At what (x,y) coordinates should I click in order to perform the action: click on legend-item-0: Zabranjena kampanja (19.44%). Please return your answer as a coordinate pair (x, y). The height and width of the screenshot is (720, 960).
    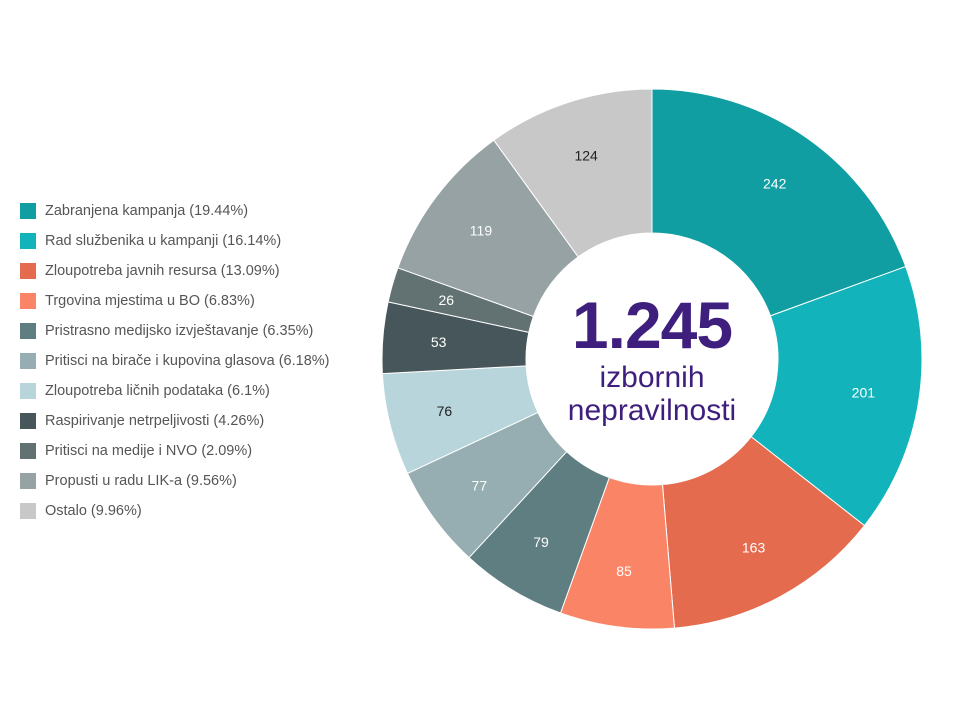
    Looking at the image, I should click on (175, 211).